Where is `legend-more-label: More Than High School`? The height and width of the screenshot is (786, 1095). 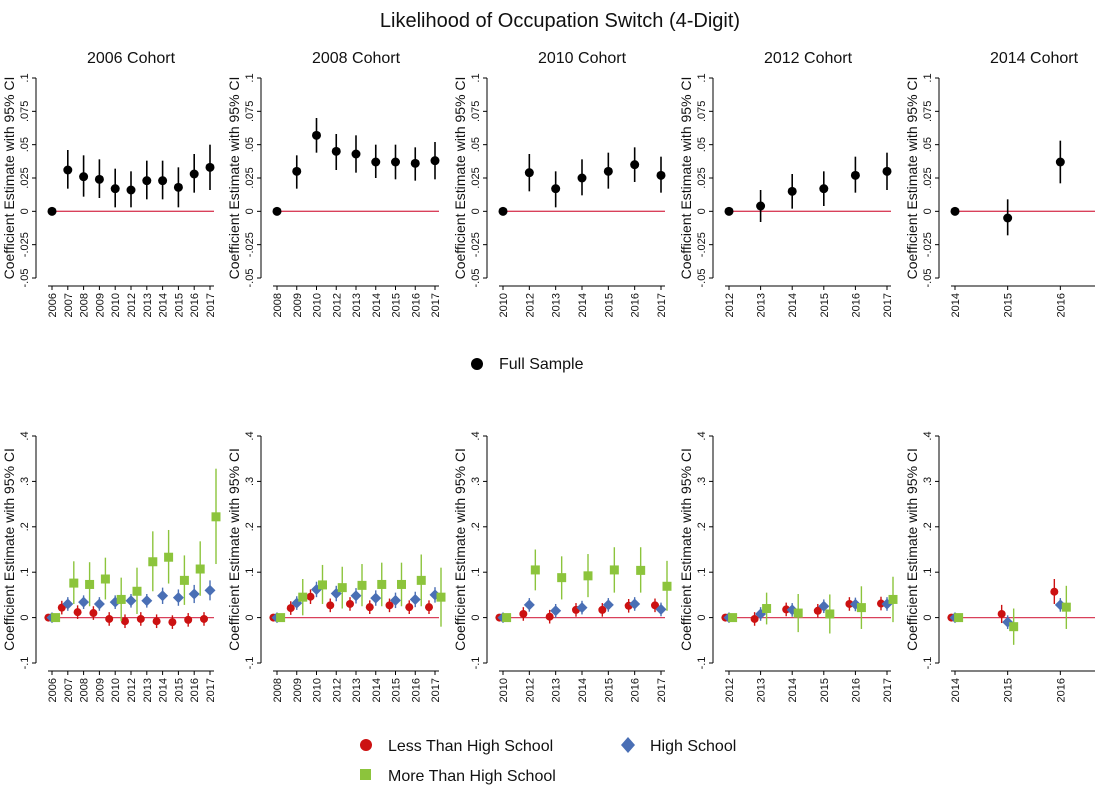
legend-more-label: More Than High School is located at coordinates (472, 776).